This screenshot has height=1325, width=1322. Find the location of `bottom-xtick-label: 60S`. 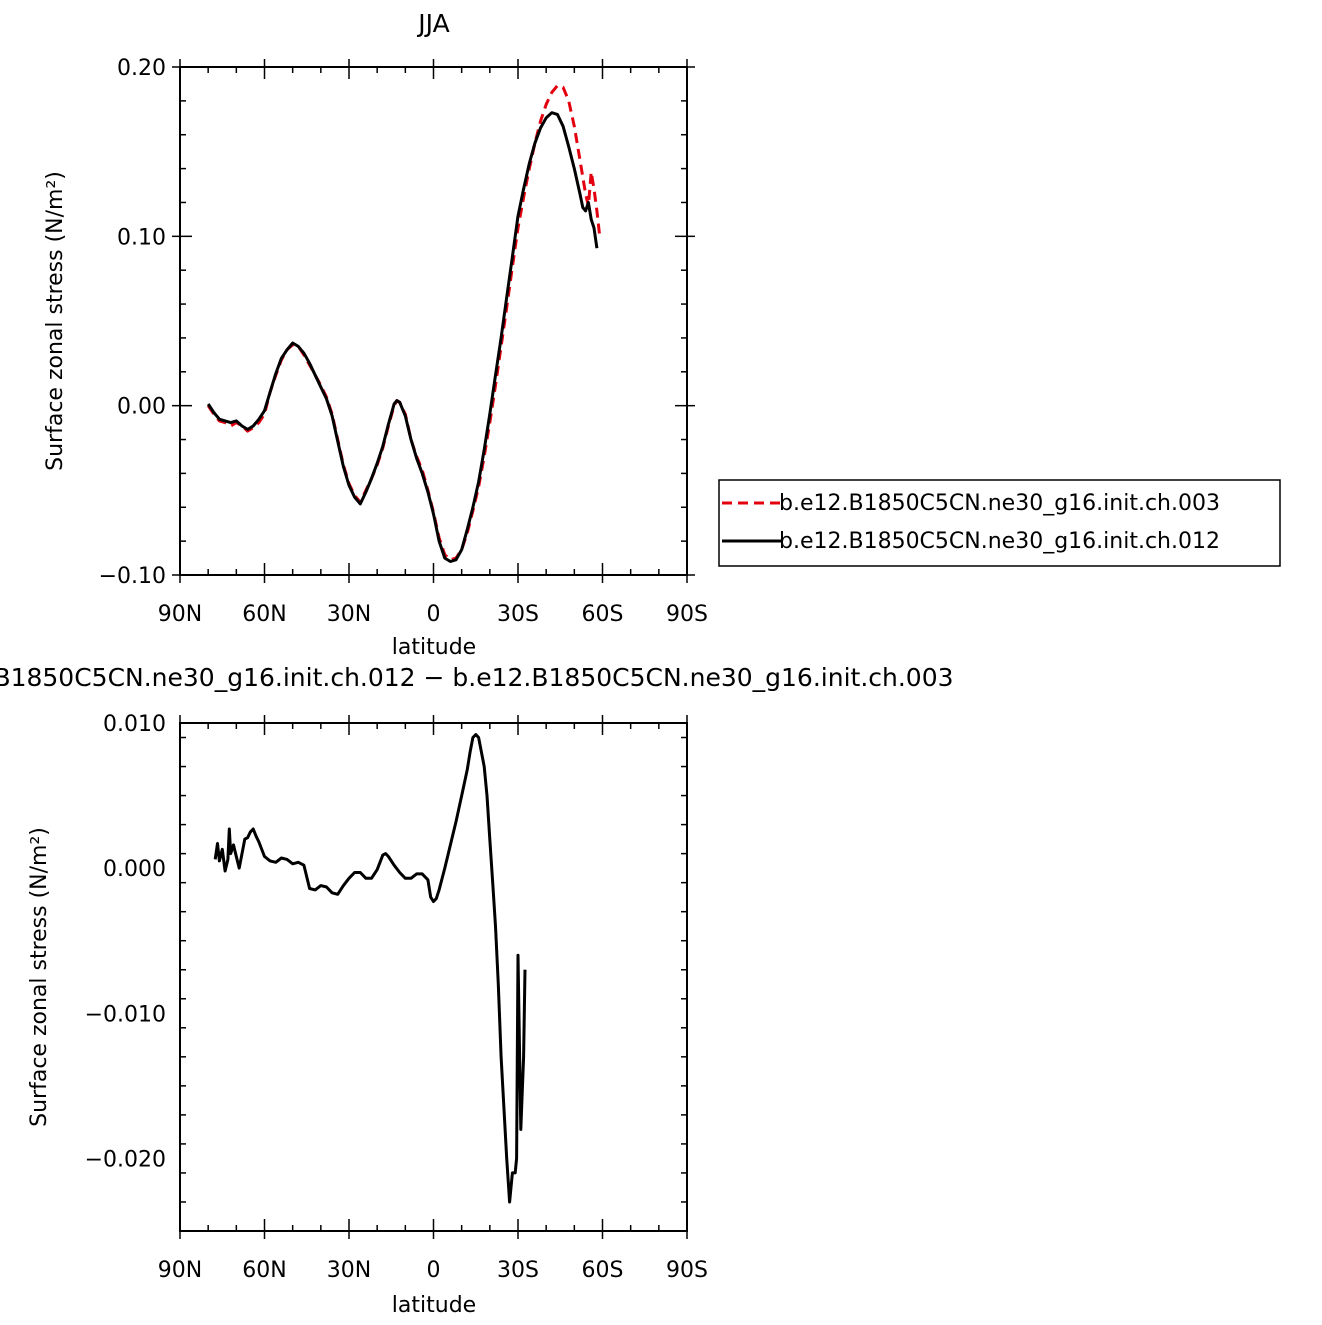

bottom-xtick-label: 60S is located at coordinates (603, 1270).